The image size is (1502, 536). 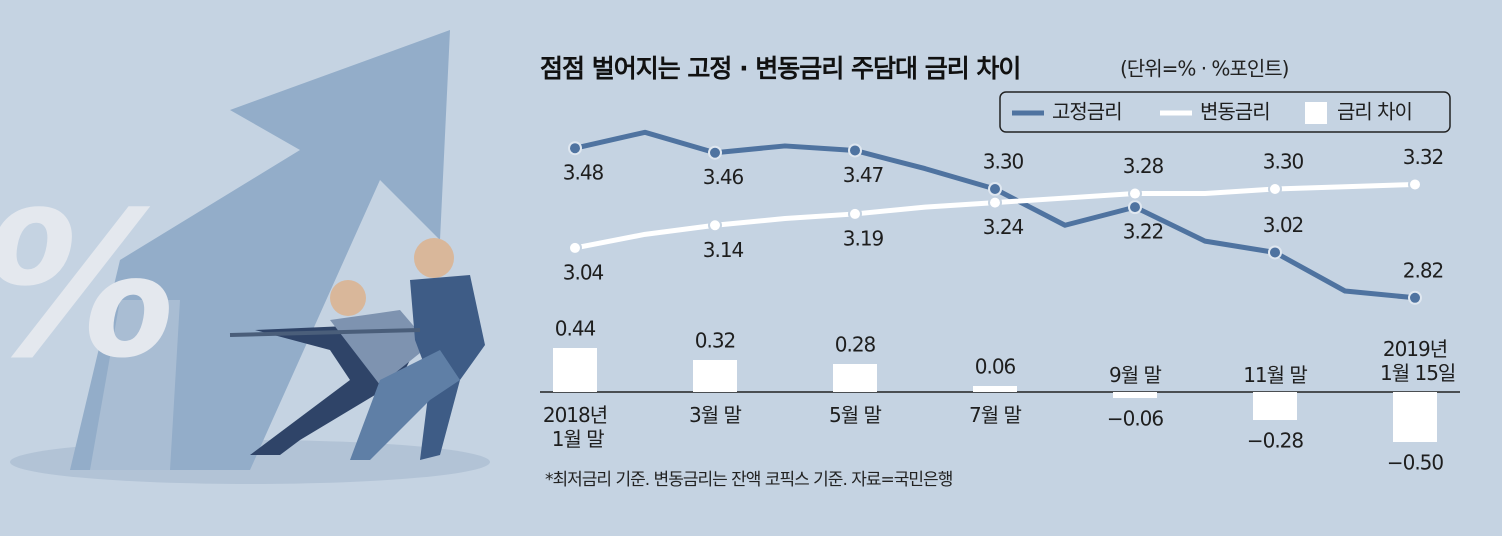 I want to click on point-label: 3.19, so click(x=863, y=238).